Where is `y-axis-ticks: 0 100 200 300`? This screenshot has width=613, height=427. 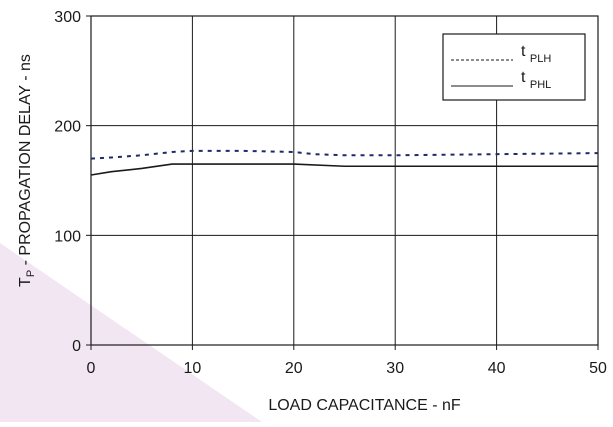
y-axis-ticks: 0 100 200 300 is located at coordinates (72, 182).